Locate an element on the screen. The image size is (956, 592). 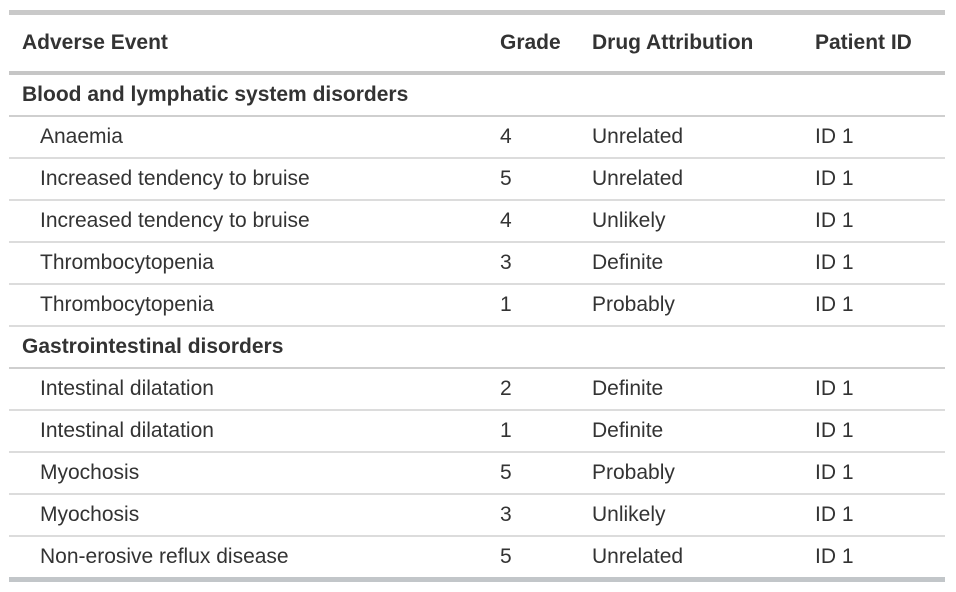
cell-adverse-event: Anaemia is located at coordinates (254, 137).